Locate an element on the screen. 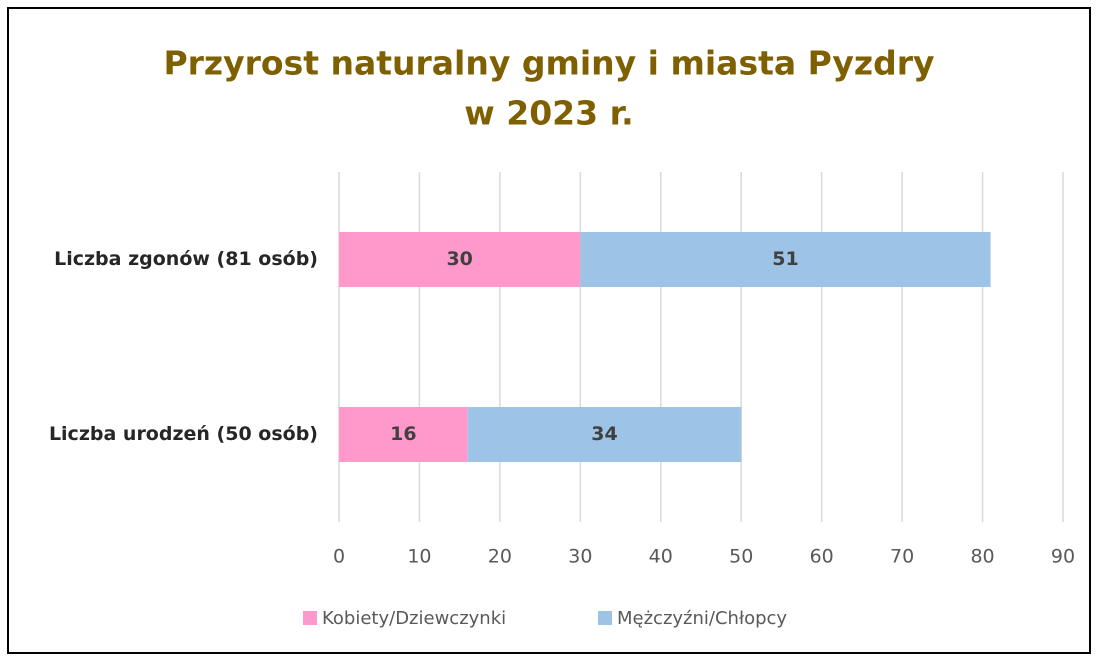  data-label: 34 is located at coordinates (604, 434).